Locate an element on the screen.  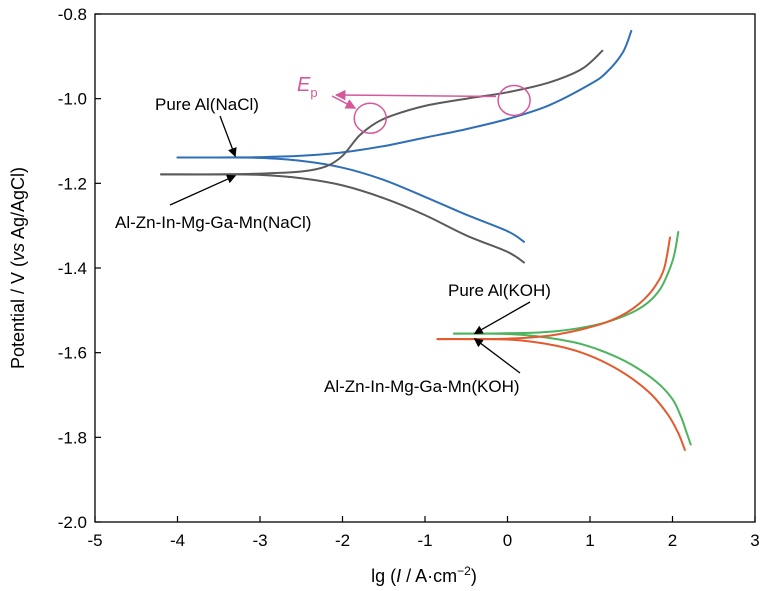
series-label-0: Pure Al(NaCl) is located at coordinates (207, 104).